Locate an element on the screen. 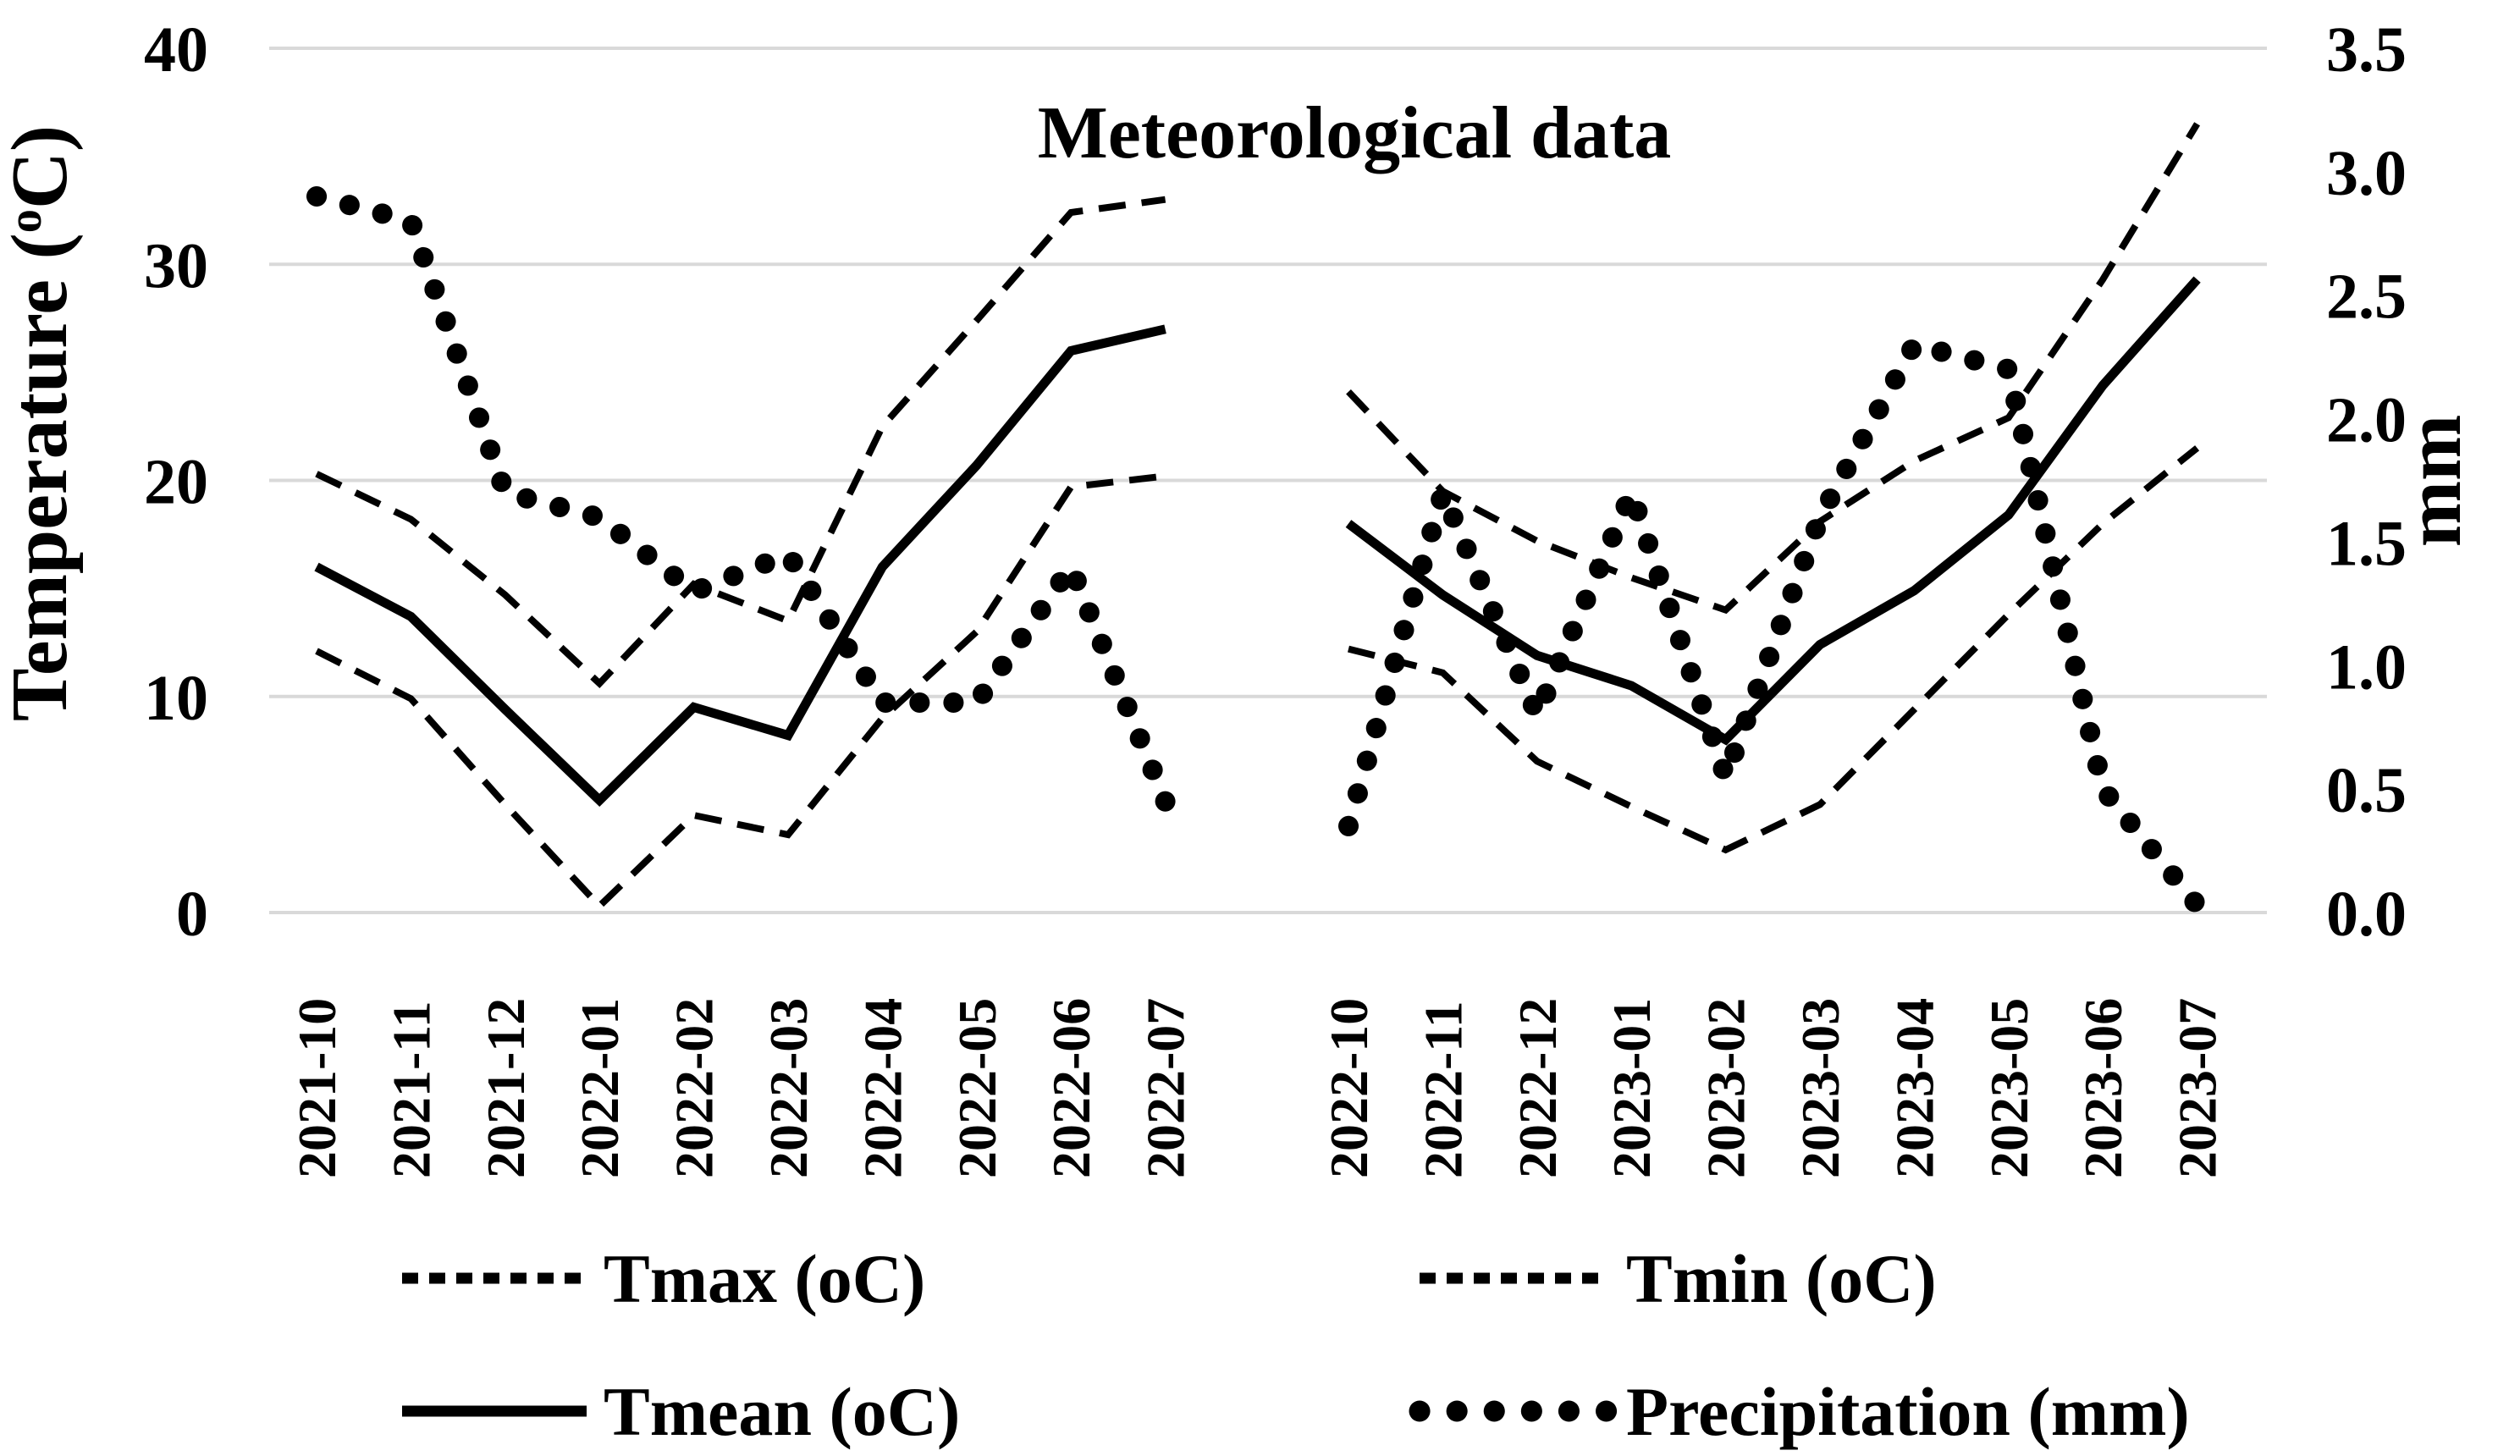 The height and width of the screenshot is (1456, 2520). x-label-2023-03: 2023-03 is located at coordinates (1820, 1088).